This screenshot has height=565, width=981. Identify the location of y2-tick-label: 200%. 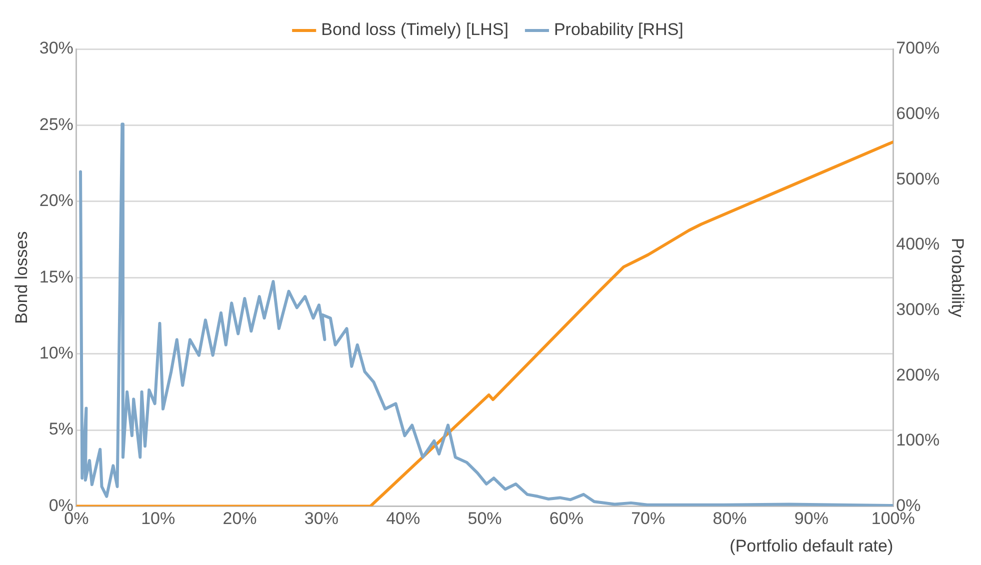
(918, 374).